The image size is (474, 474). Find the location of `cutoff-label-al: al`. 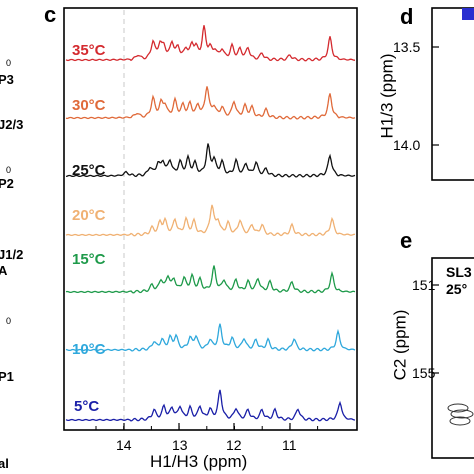

cutoff-label-al: al is located at coordinates (4, 463).